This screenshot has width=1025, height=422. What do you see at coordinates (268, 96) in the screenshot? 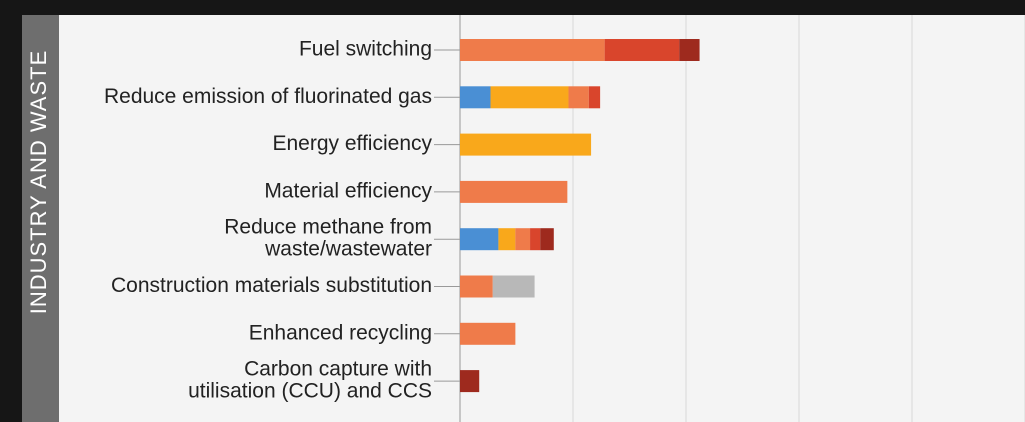
I see `category-label: Reduce emission of fluorinated gas` at bounding box center [268, 96].